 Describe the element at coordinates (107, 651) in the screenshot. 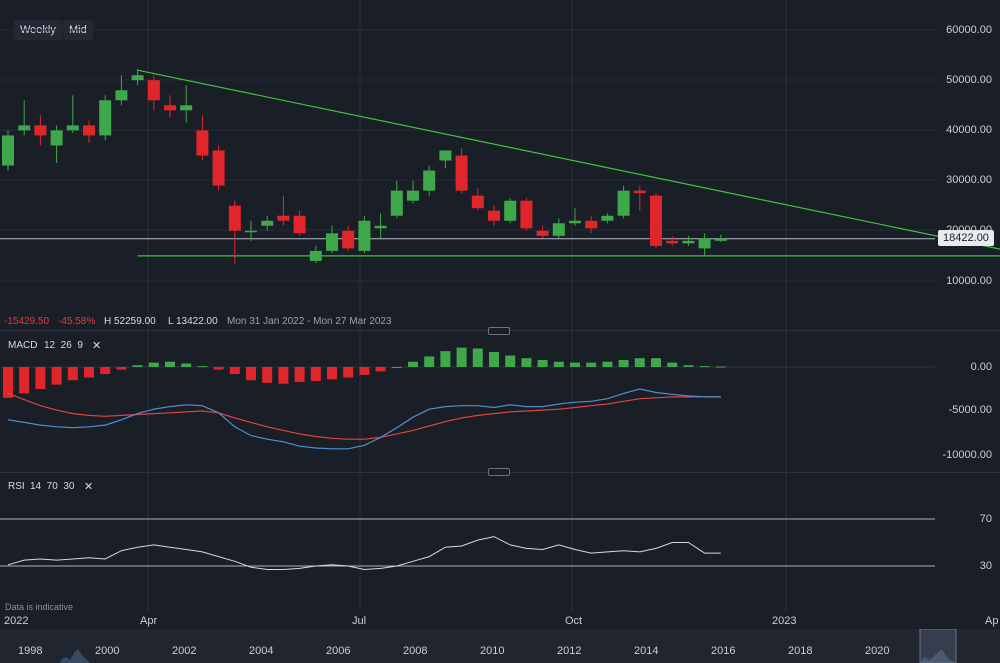

I see `navigator-year: 2000` at that location.